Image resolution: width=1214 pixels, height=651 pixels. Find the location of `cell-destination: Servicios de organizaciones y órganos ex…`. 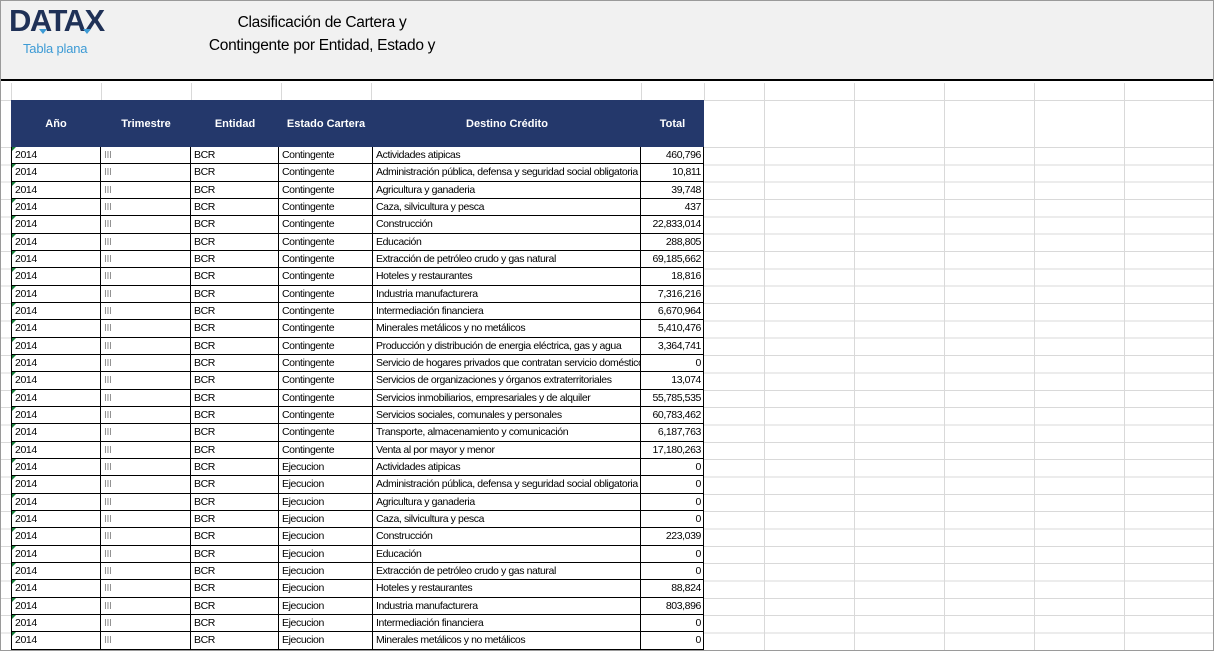

cell-destination: Servicios de organizaciones y órganos ex… is located at coordinates (507, 380).